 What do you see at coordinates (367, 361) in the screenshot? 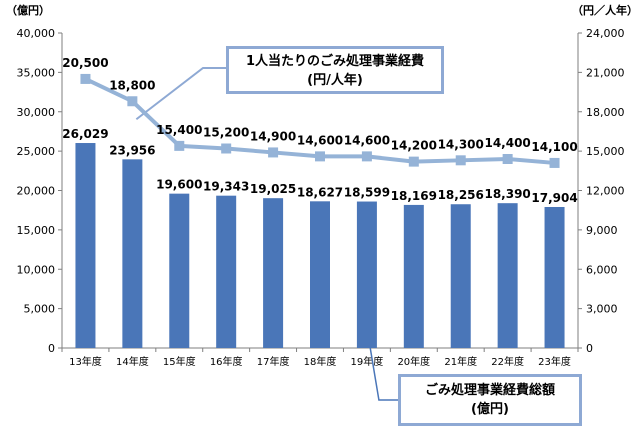
I see `x-tick-label: 19年度` at bounding box center [367, 361].